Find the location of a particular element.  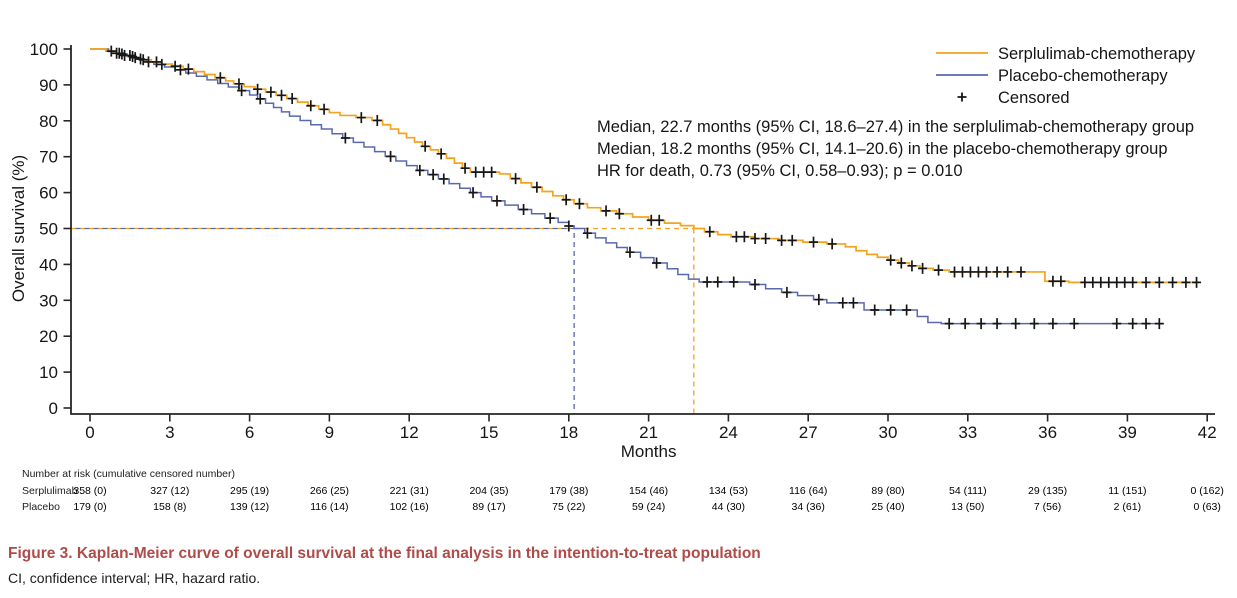

risk-cell: 89 (17) is located at coordinates (489, 507).